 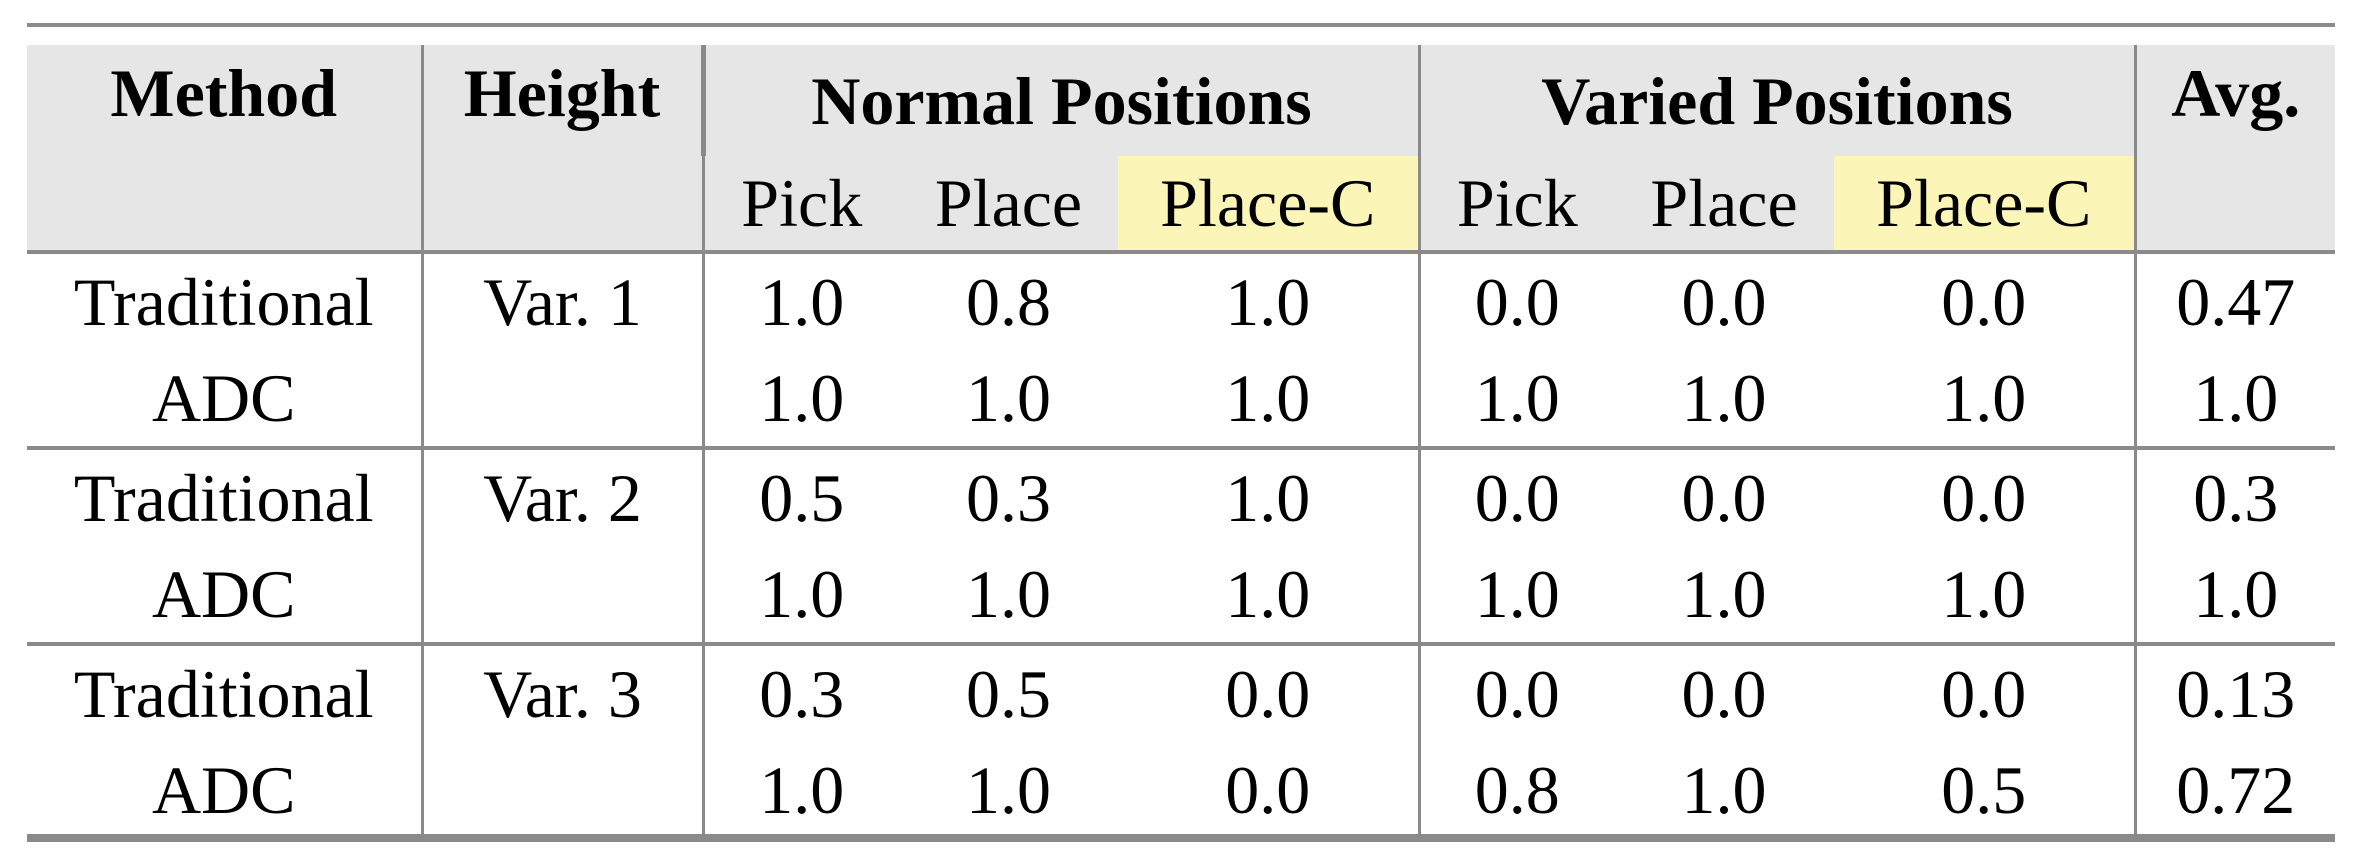 What do you see at coordinates (2234, 496) in the screenshot?
I see `avg-cell: 0.3` at bounding box center [2234, 496].